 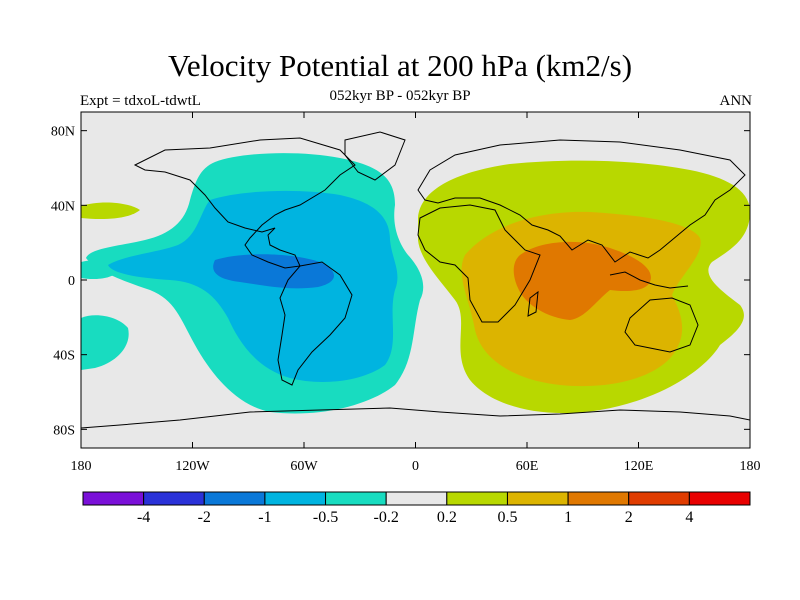 What do you see at coordinates (386, 517) in the screenshot?
I see `colorbar-label: -0.2` at bounding box center [386, 517].